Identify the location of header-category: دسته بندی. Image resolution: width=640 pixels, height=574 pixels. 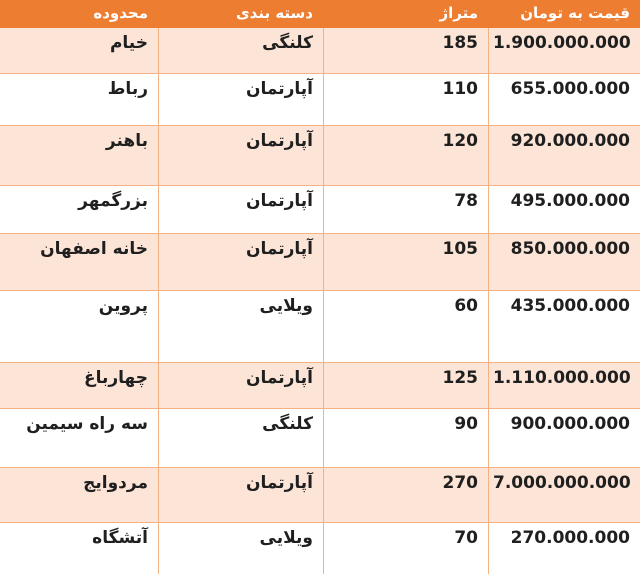
(274, 13).